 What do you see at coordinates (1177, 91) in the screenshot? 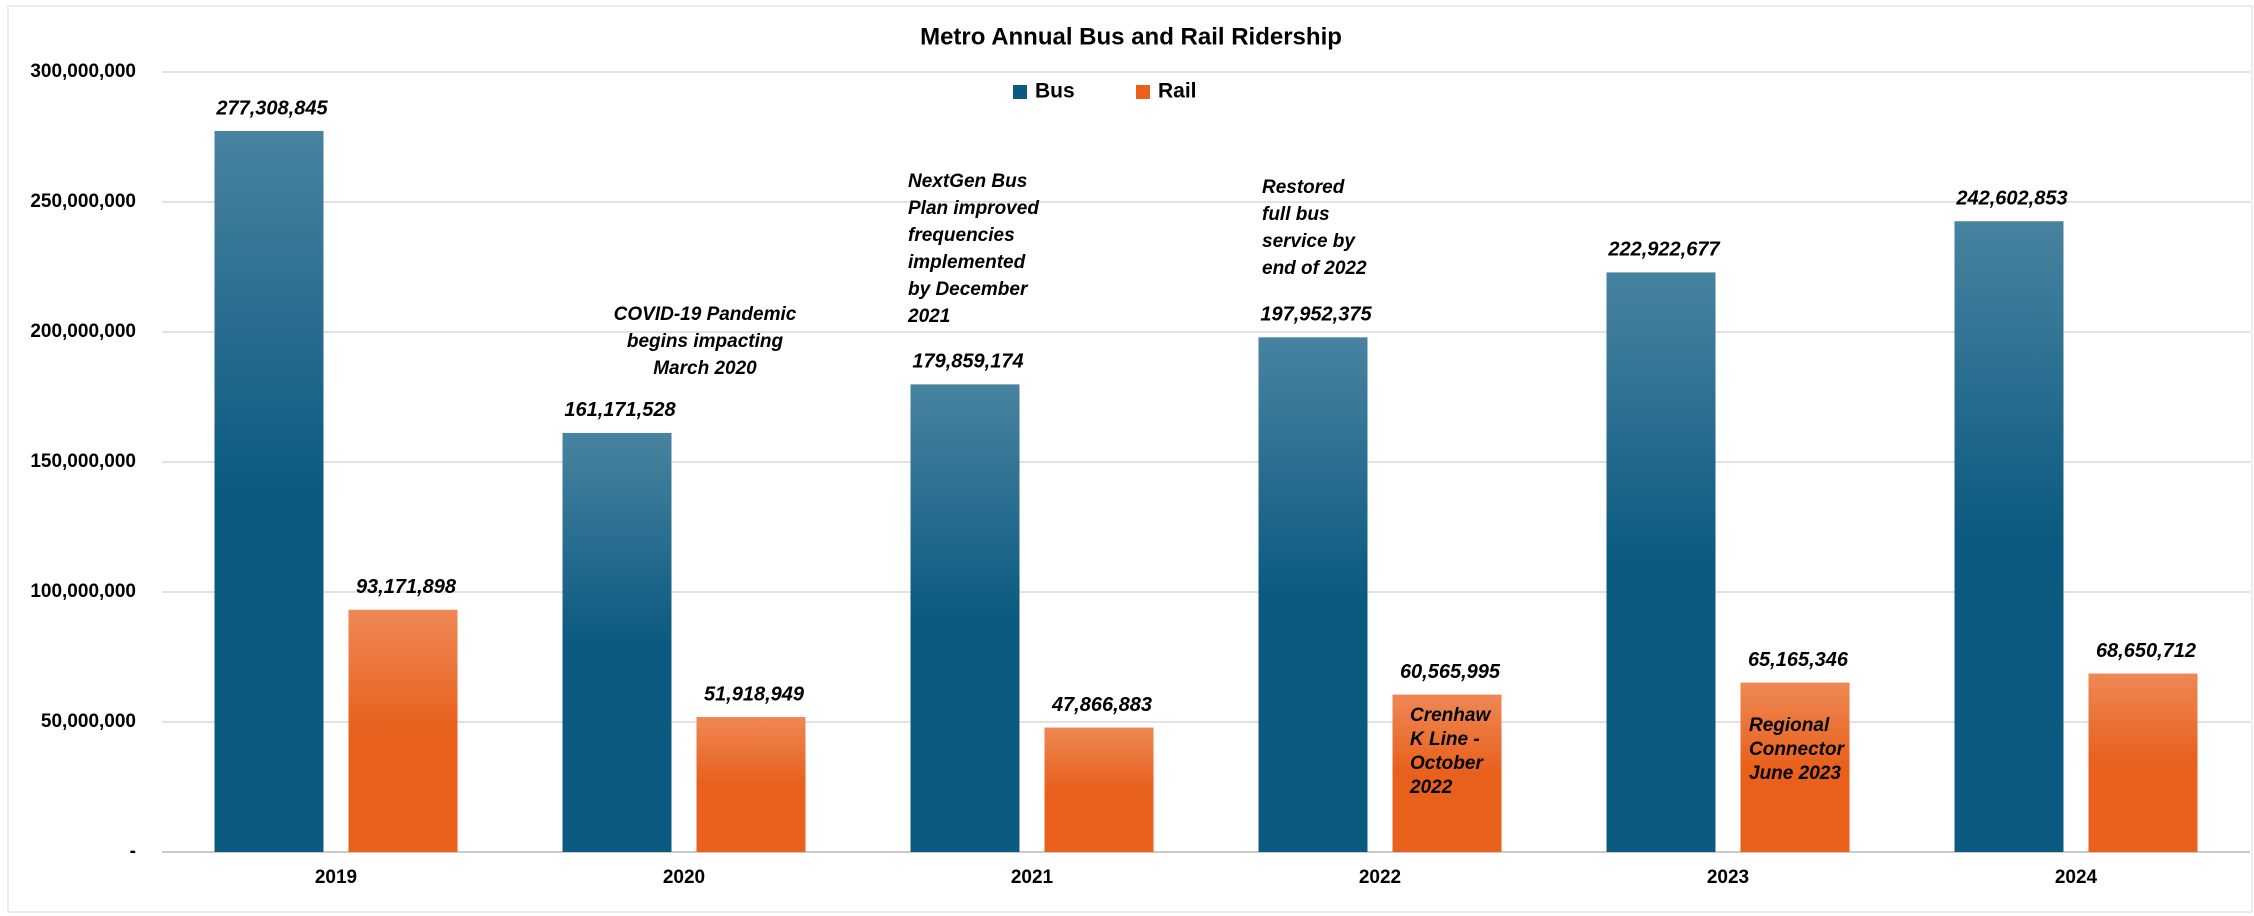
I see `legend-label: Rail` at bounding box center [1177, 91].